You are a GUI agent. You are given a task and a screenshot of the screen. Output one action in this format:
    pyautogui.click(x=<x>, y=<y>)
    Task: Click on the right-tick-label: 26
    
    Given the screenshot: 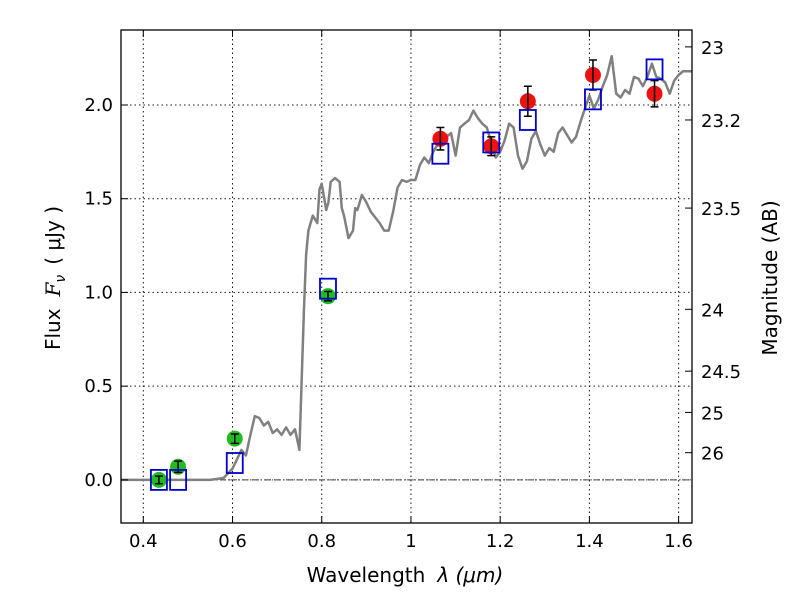 What is the action you would take?
    pyautogui.click(x=712, y=454)
    